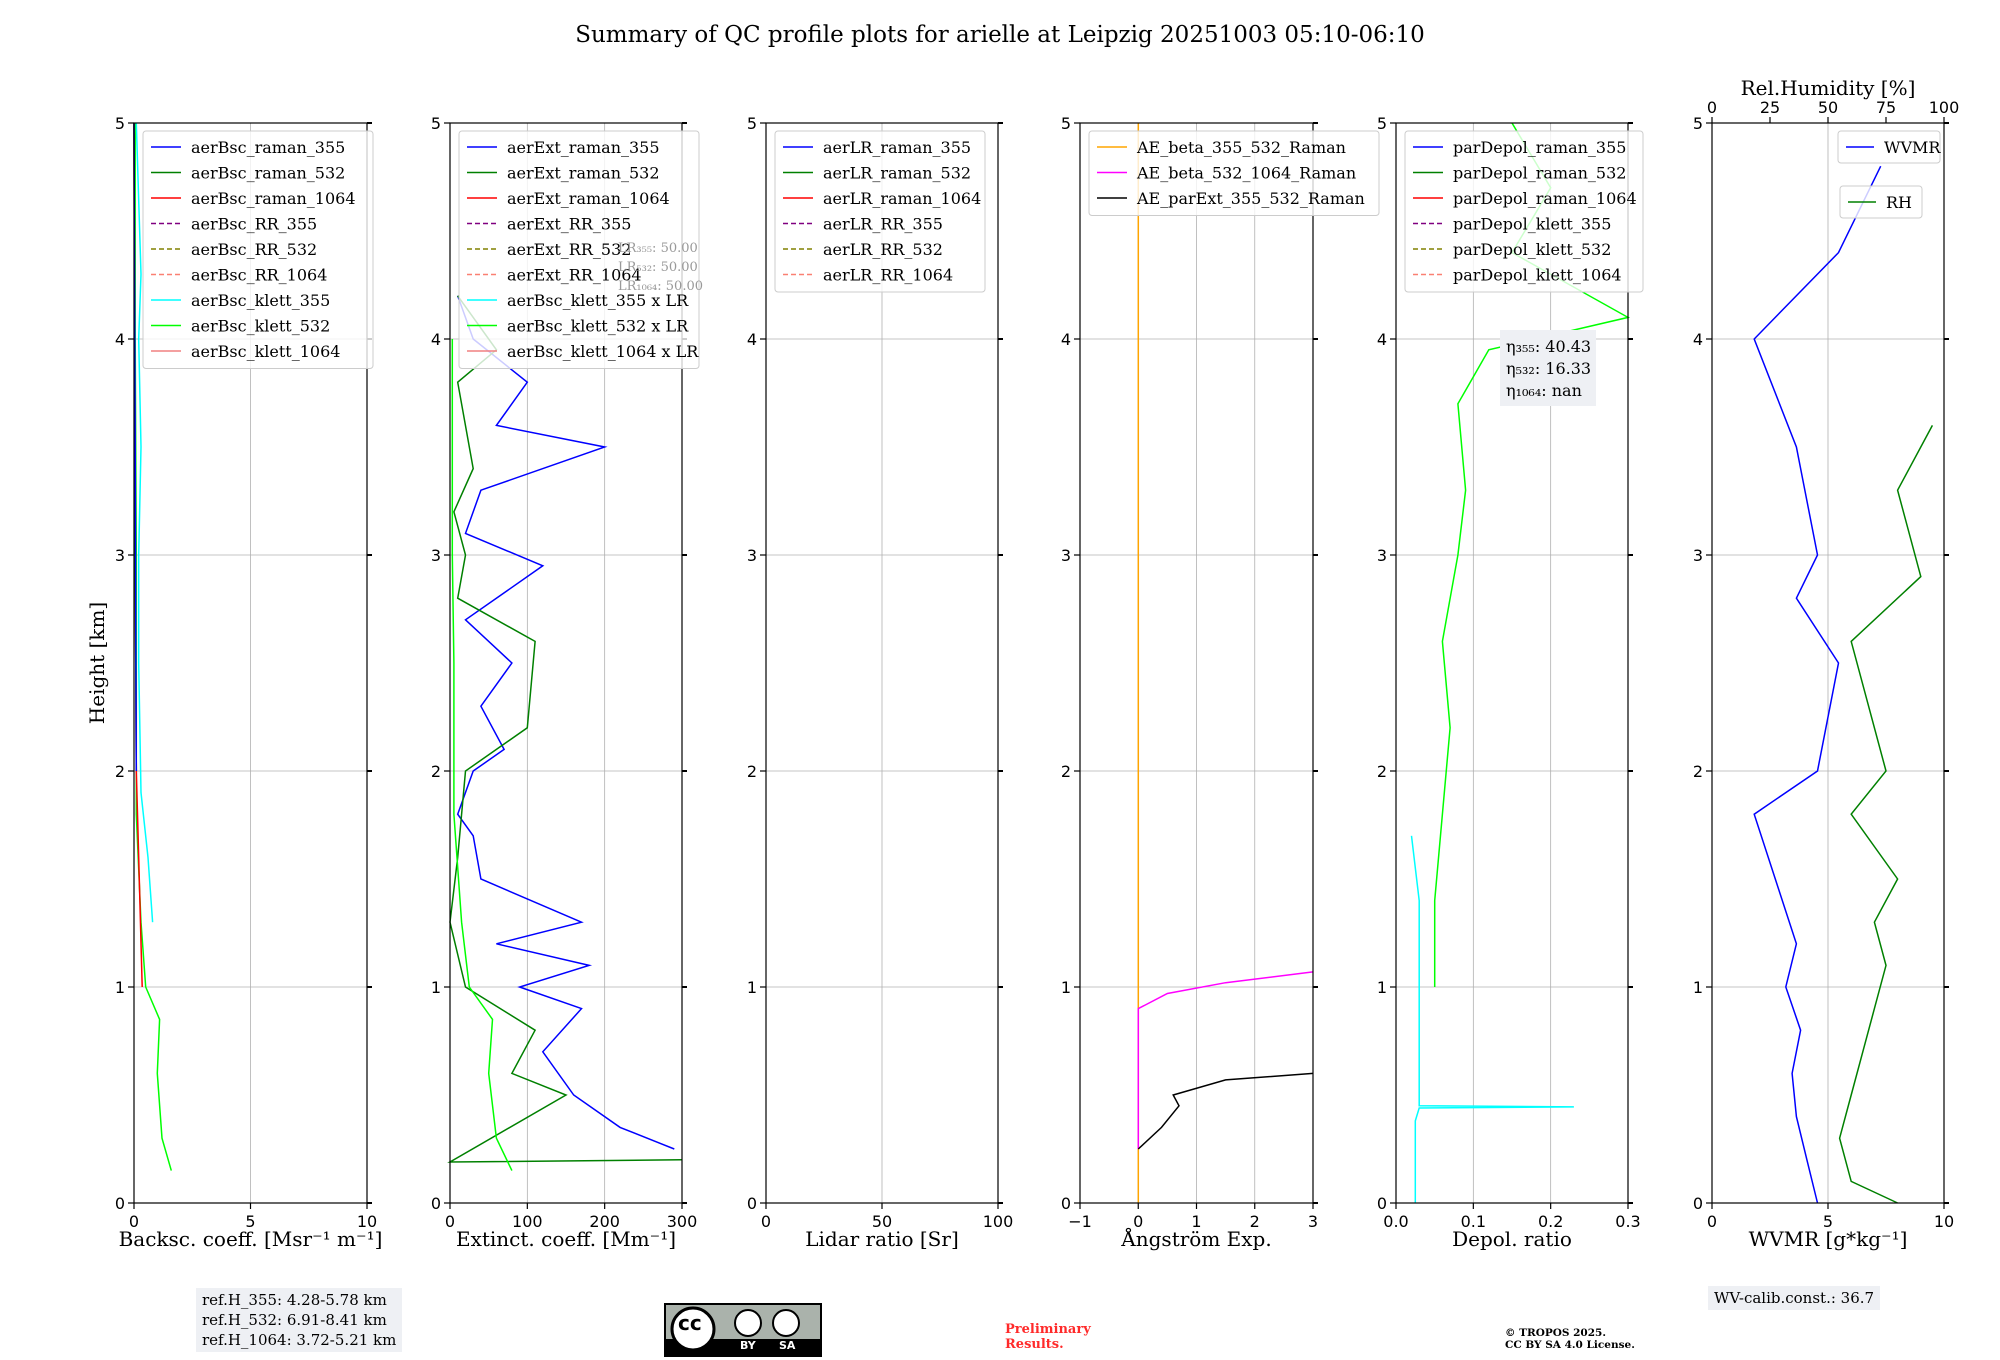 This screenshot has width=2000, height=1360. I want to click on copyright-note: © TROPOS 2025. CC BY SA 4.0 License., so click(1570, 1339).